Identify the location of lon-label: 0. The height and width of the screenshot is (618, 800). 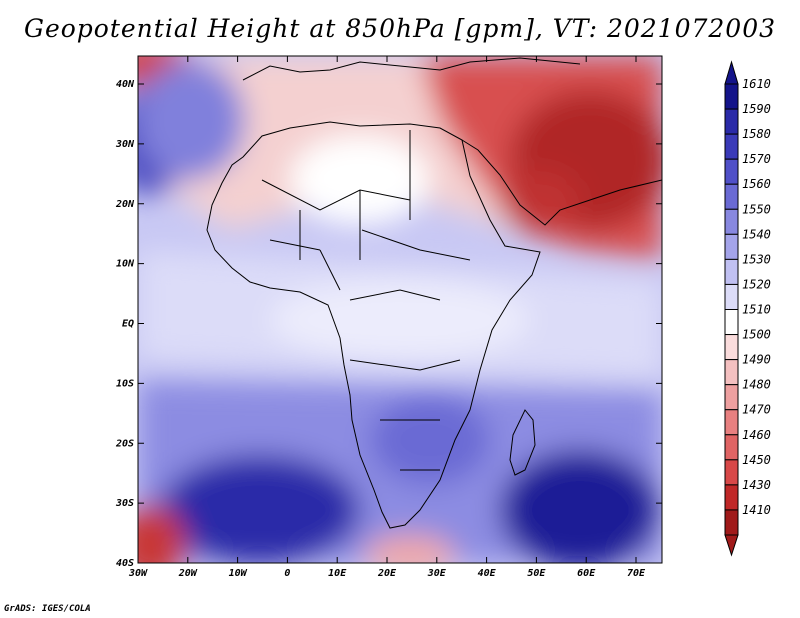
(287, 573).